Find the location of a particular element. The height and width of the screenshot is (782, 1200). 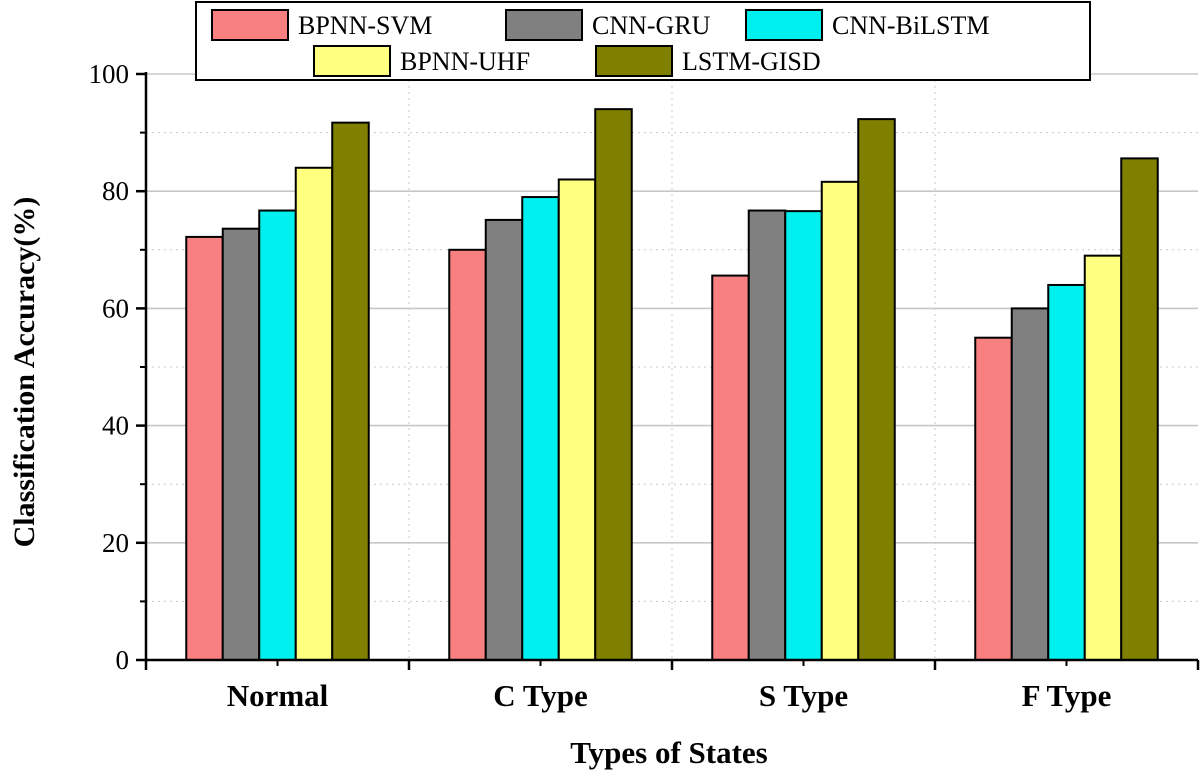

bar-cnn-bilstm-f-type is located at coordinates (1066, 472).